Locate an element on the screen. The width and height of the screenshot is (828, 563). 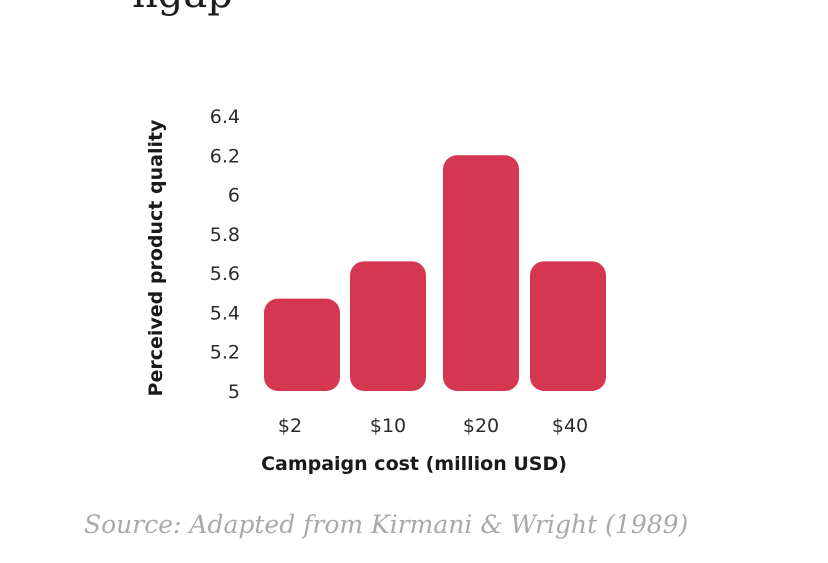
y-tick-label: 6 is located at coordinates (234, 196).